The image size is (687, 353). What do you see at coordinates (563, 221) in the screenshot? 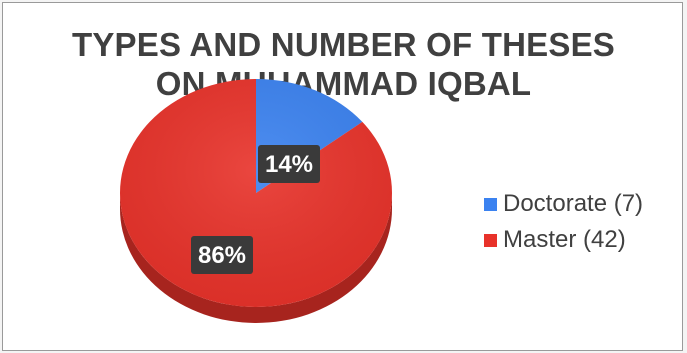
I see `chart-legend: Doctorate (7) Master (42)` at bounding box center [563, 221].